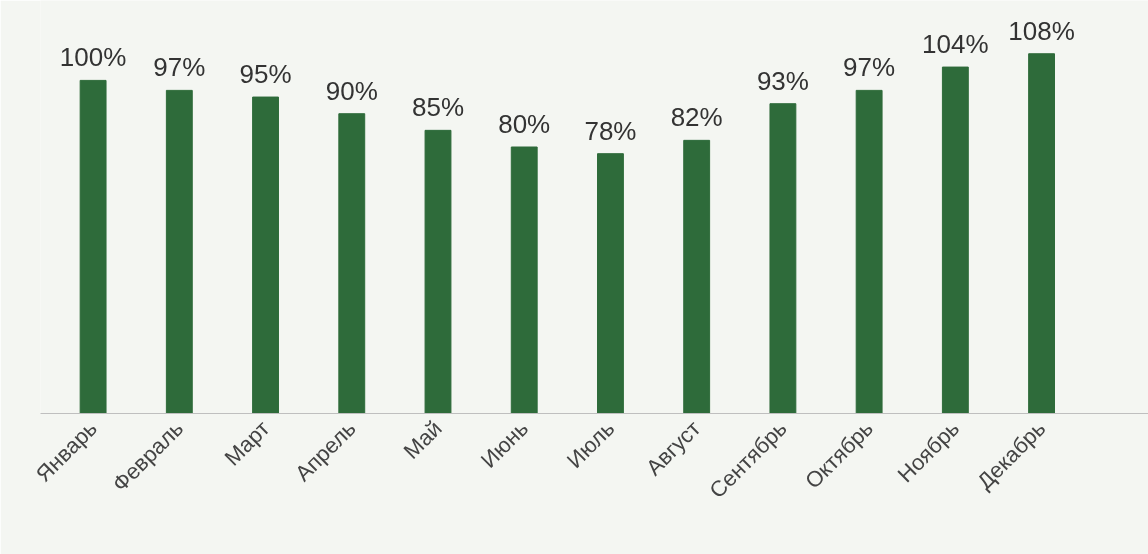 The image size is (1148, 554). I want to click on data-label: 78%, so click(610, 130).